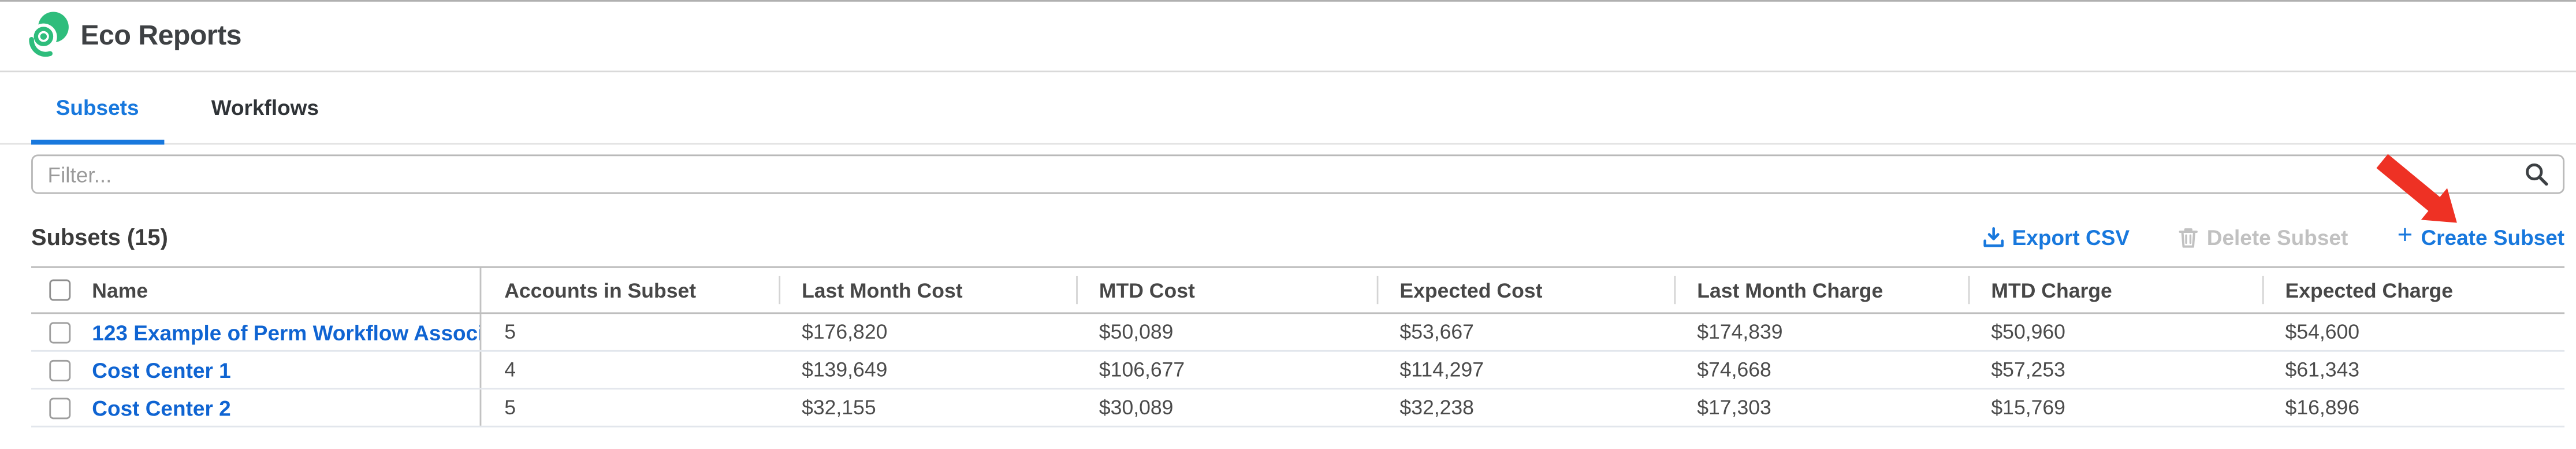 The height and width of the screenshot is (449, 2576). What do you see at coordinates (2071, 236) in the screenshot?
I see `export-csv-label: Export CSV` at bounding box center [2071, 236].